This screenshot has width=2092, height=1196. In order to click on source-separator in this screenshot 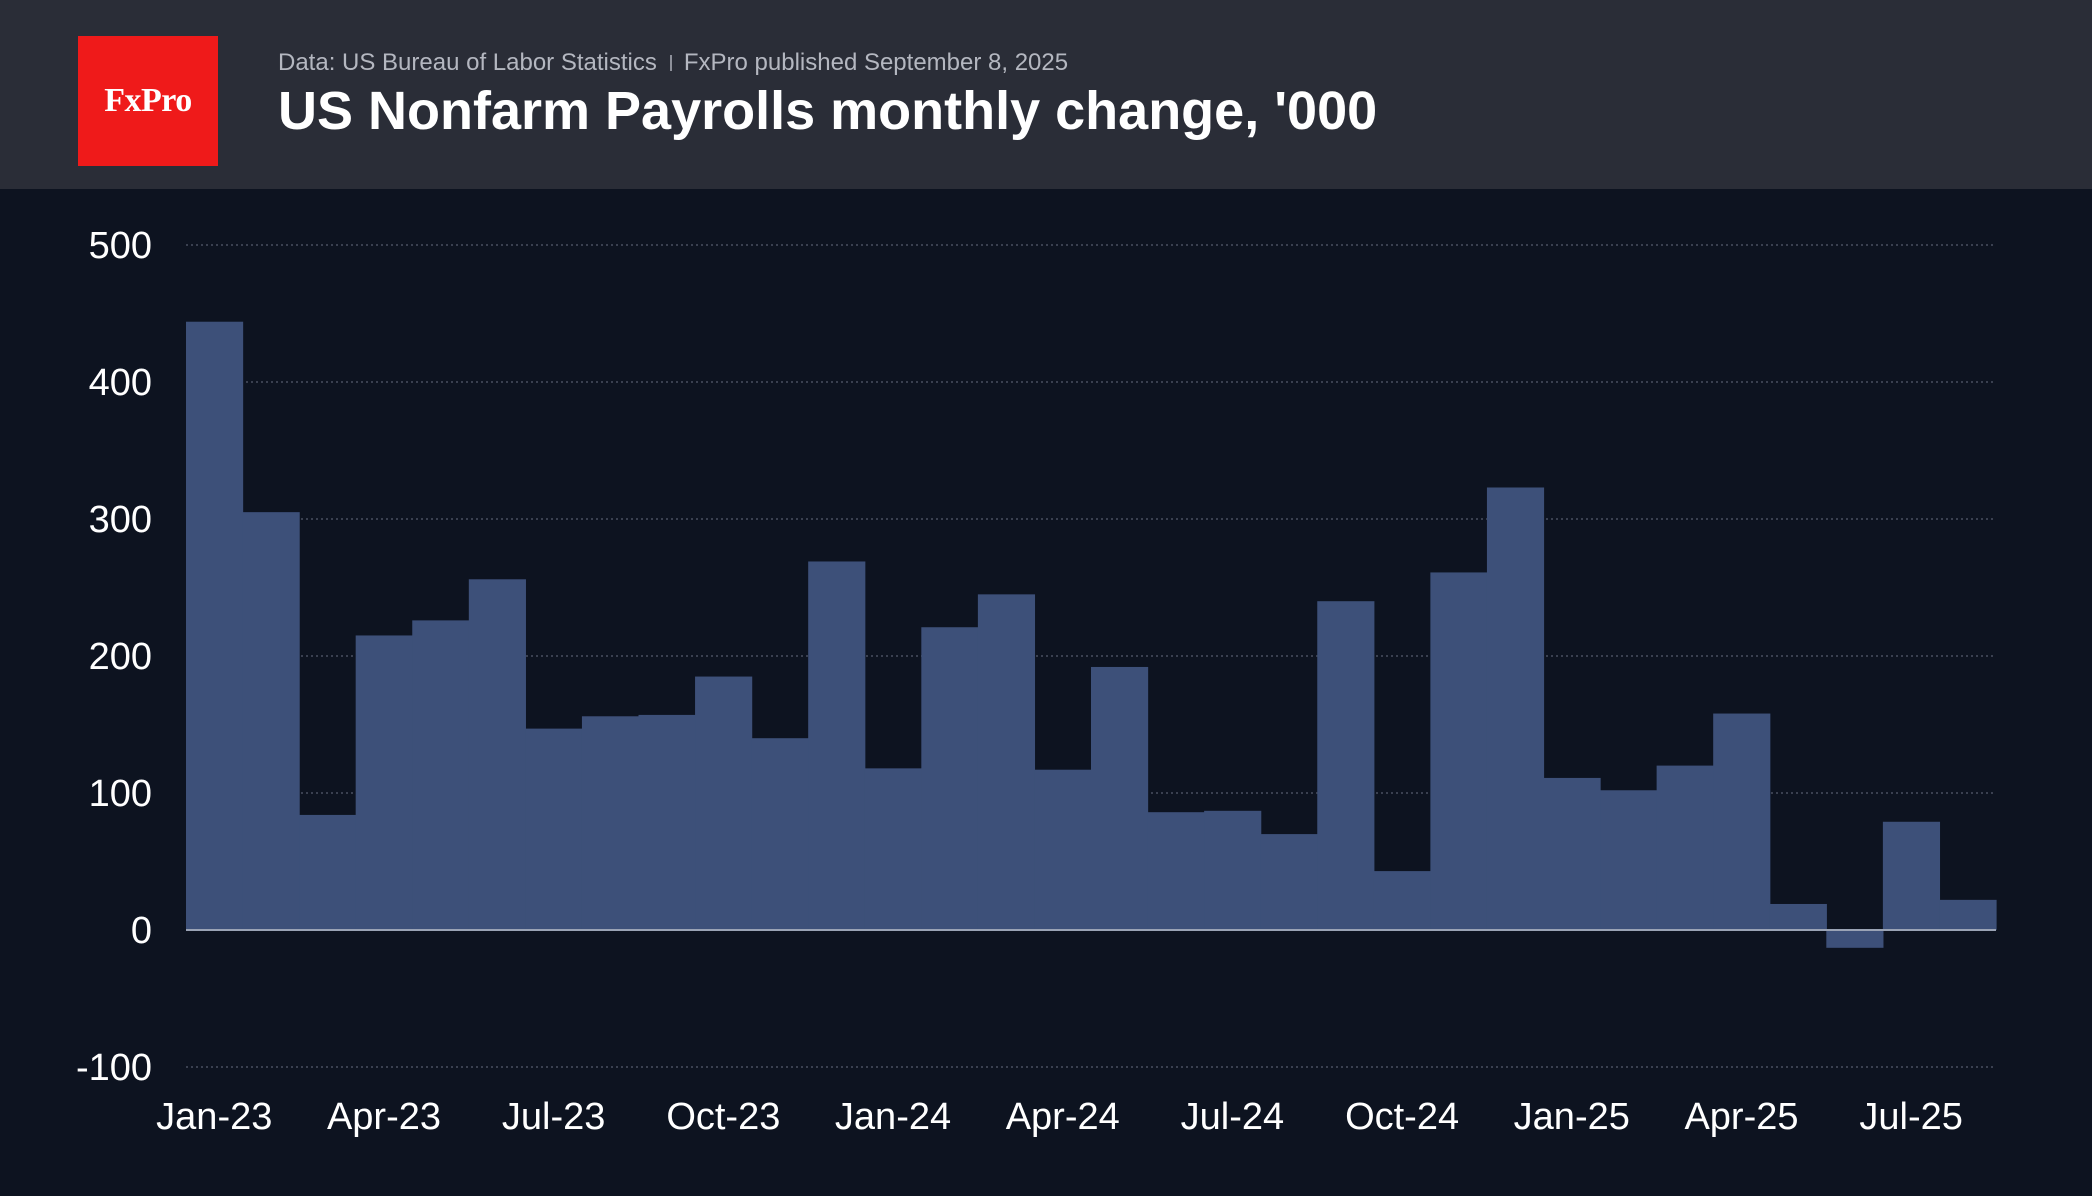, I will do `click(670, 63)`.